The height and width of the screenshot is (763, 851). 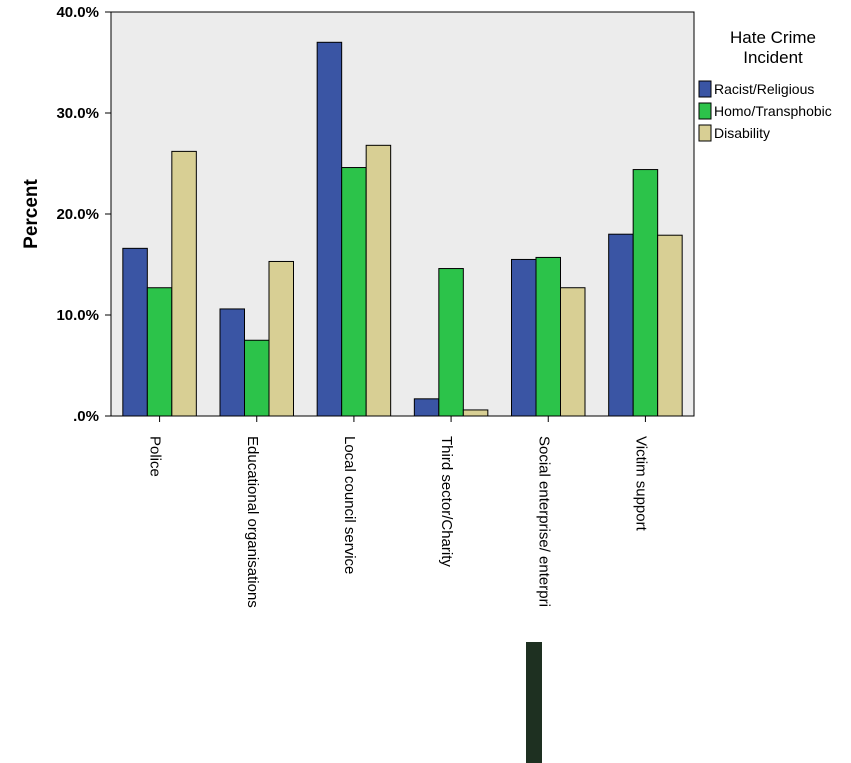 What do you see at coordinates (349, 505) in the screenshot?
I see `x-tick-label: Local council service` at bounding box center [349, 505].